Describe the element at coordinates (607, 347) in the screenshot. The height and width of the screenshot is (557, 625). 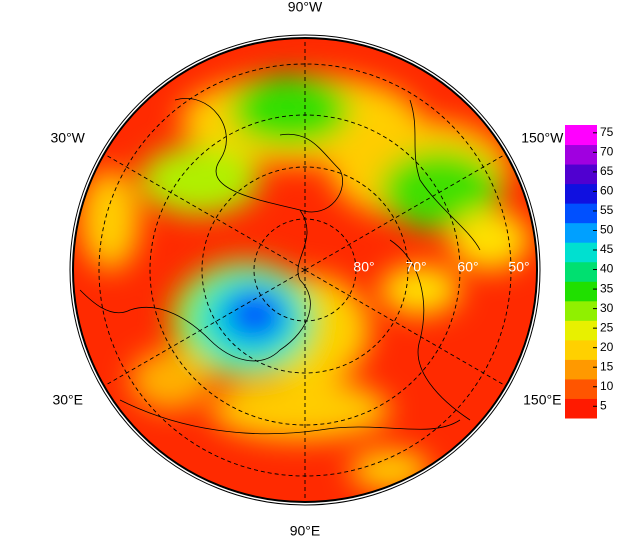
I see `colorbar-tick-label: 20` at that location.